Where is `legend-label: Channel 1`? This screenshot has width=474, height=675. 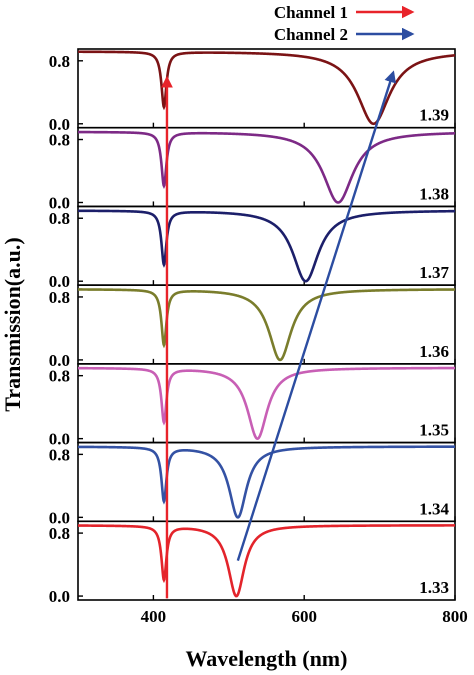
legend-label: Channel 1 is located at coordinates (311, 12).